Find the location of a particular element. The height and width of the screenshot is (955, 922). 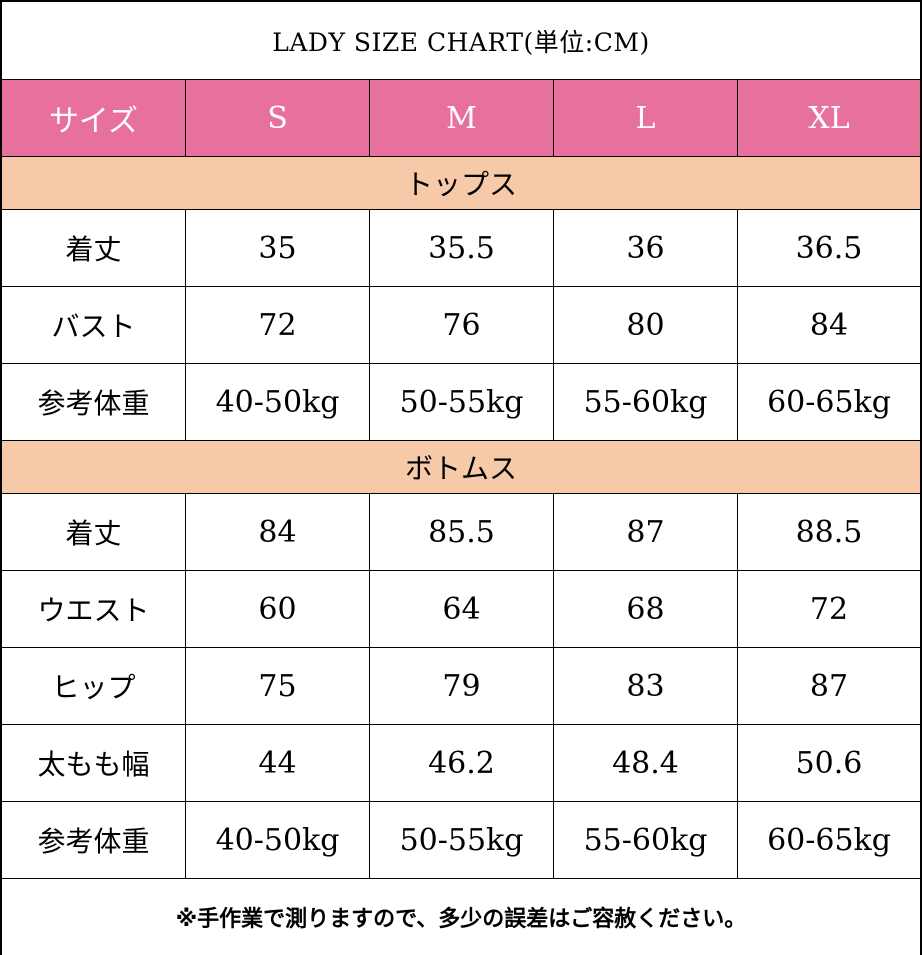

value-m: 85.5 is located at coordinates (462, 532).